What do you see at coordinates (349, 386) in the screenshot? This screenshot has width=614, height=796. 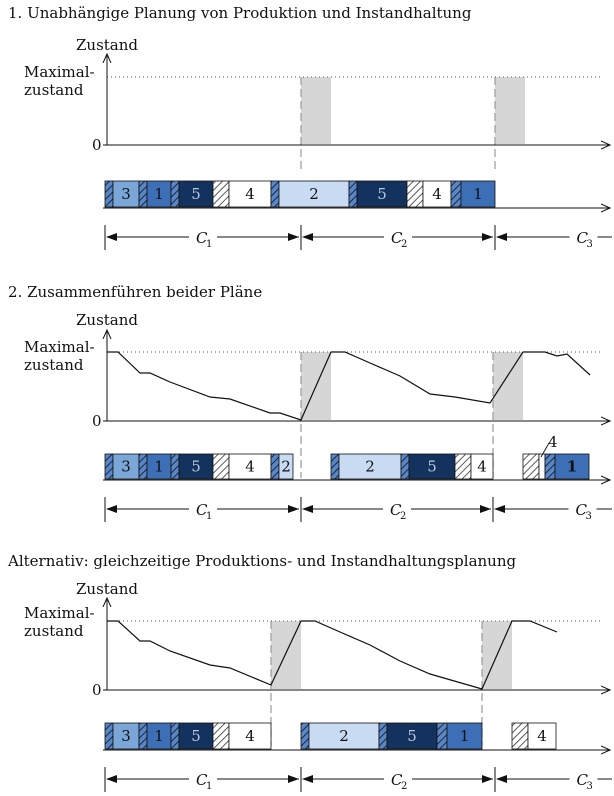 I see `section-2-state-curve` at bounding box center [349, 386].